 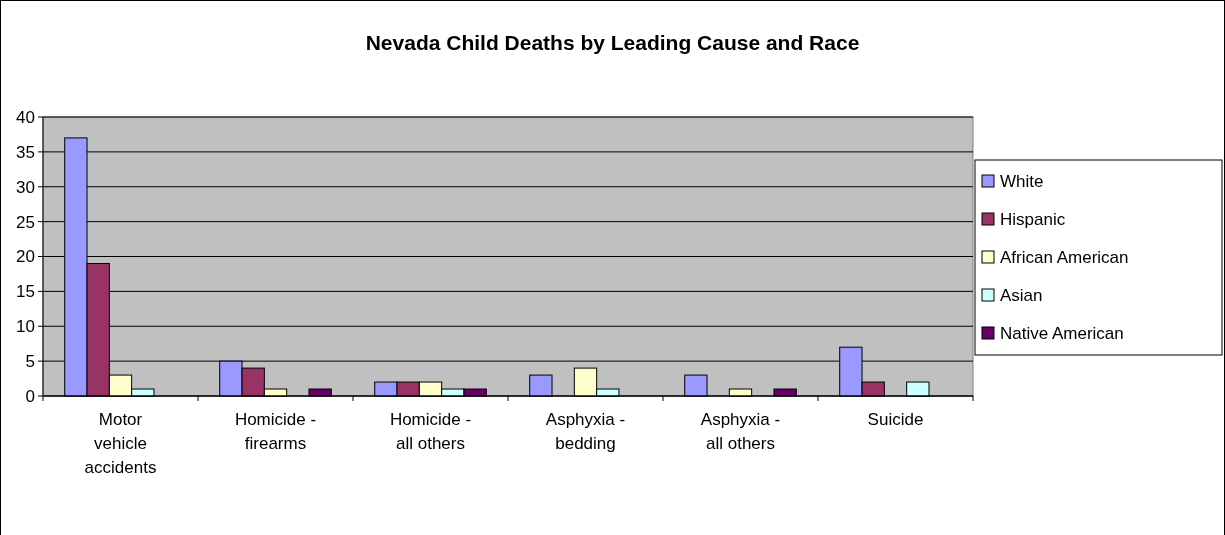 I want to click on chart-title: Nevada Child Deaths by Leading Cause and Race, so click(x=612, y=42).